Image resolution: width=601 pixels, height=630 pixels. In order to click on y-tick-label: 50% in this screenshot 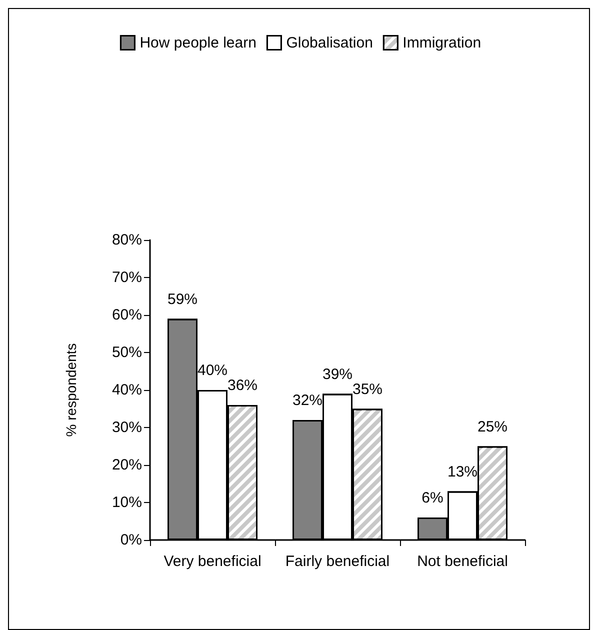, I will do `click(127, 352)`.